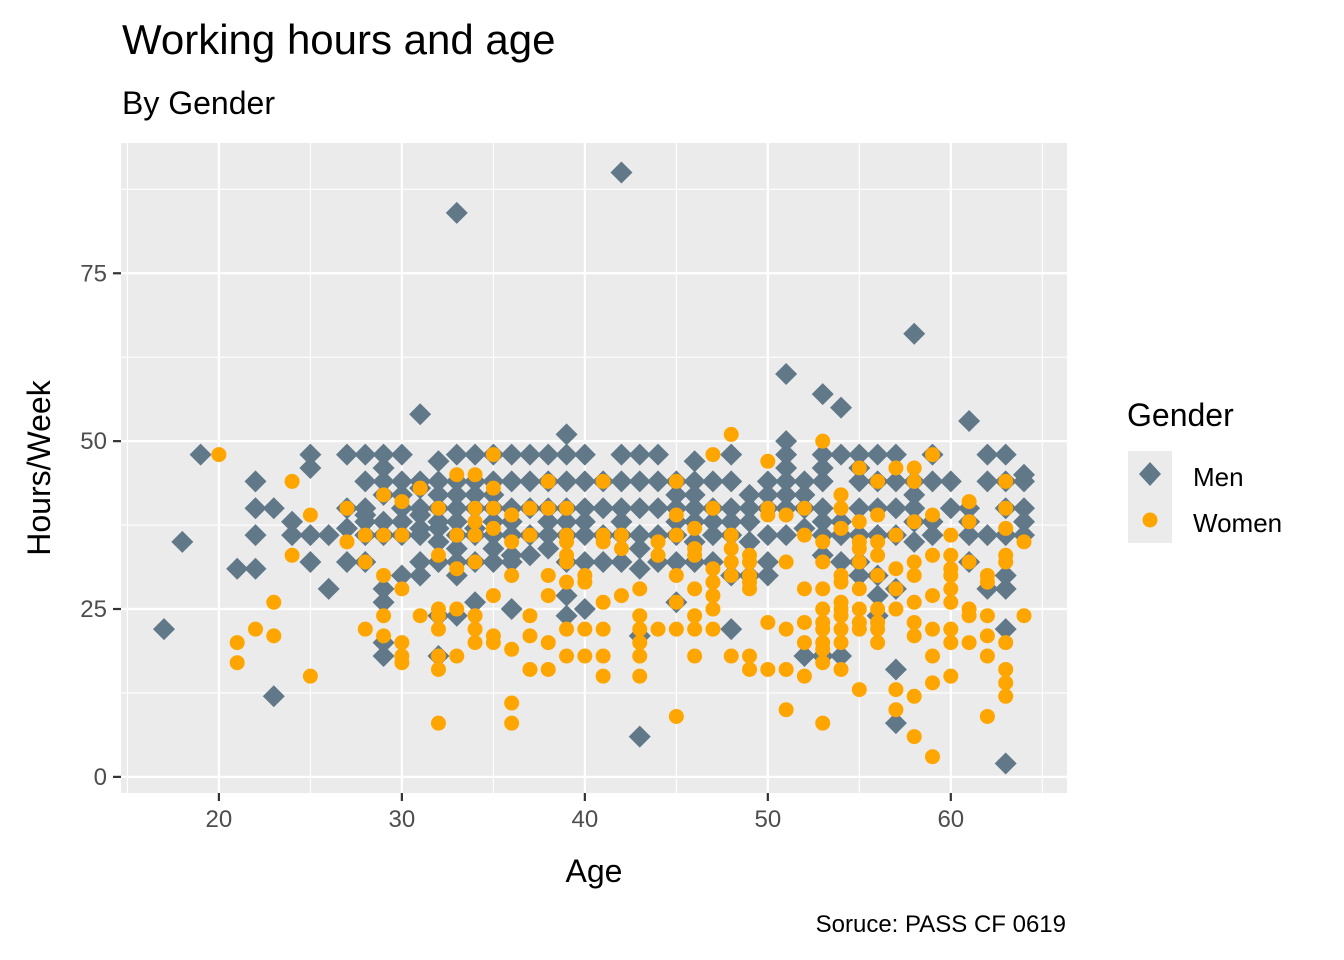  Describe the element at coordinates (1204, 470) in the screenshot. I see `legend: Gender Men Women` at that location.